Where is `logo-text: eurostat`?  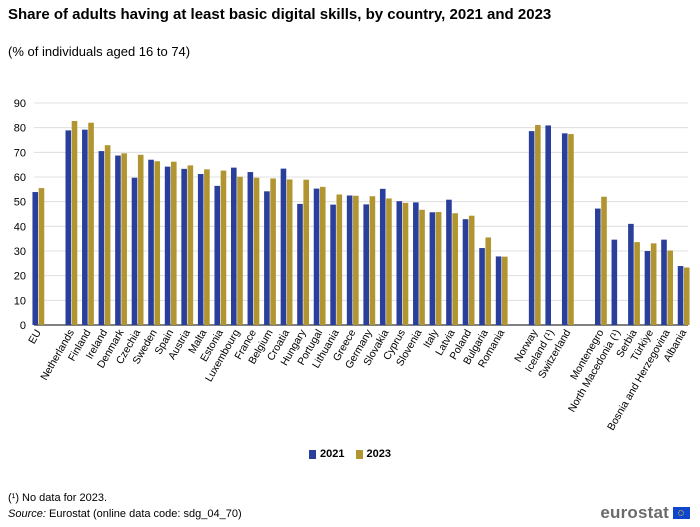
logo-text: eurostat is located at coordinates (634, 512).